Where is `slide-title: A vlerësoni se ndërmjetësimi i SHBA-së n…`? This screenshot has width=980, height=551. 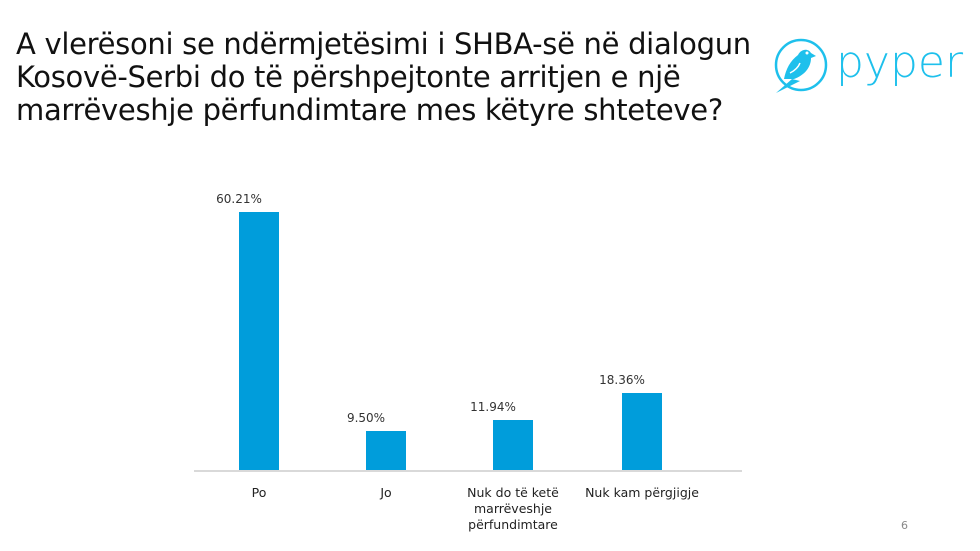
slide-title: A vlerësoni se ndërmjetësimi i SHBA-së n… is located at coordinates (383, 77).